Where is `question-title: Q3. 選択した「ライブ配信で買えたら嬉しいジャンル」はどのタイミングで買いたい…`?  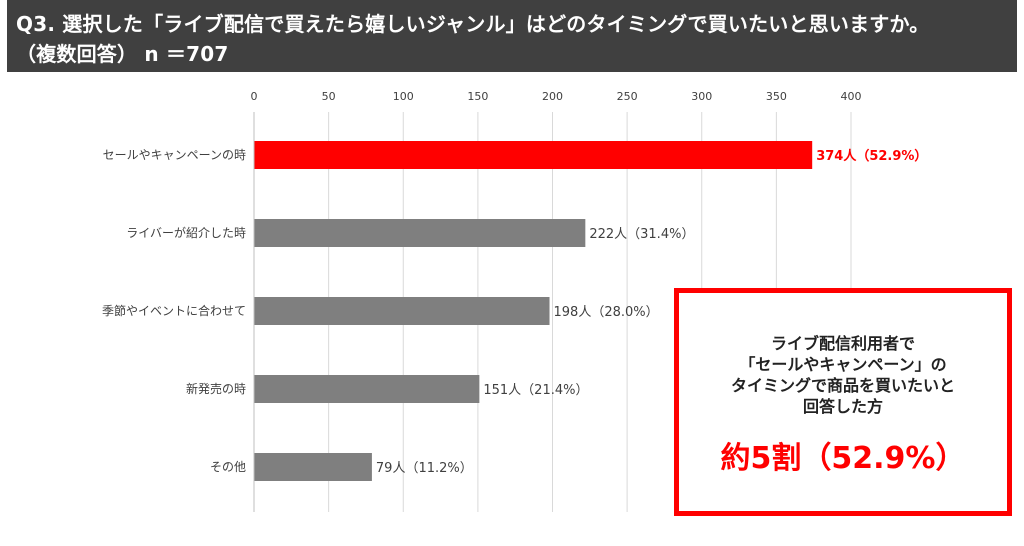 question-title: Q3. 選択した「ライブ配信で買えたら嬉しいジャンル」はどのタイミングで買いたい… is located at coordinates (473, 24).